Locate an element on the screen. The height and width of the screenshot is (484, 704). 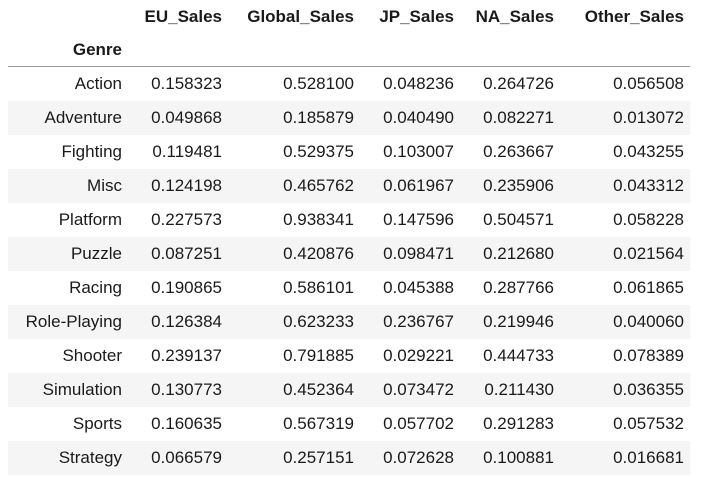
table-cell: 0.087251 is located at coordinates (186, 253).